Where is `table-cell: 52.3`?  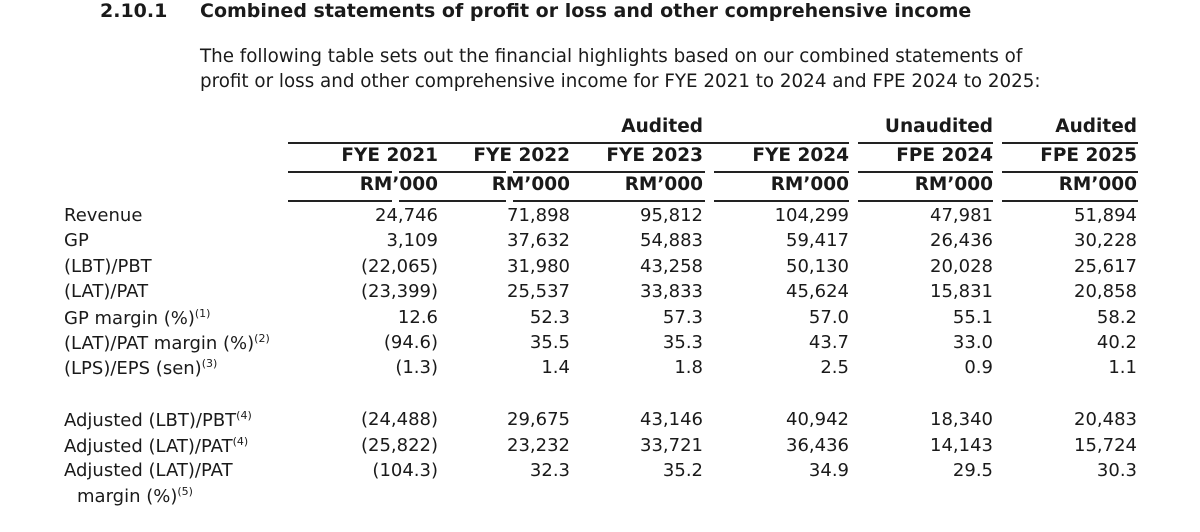
table-cell: 52.3 is located at coordinates (549, 317).